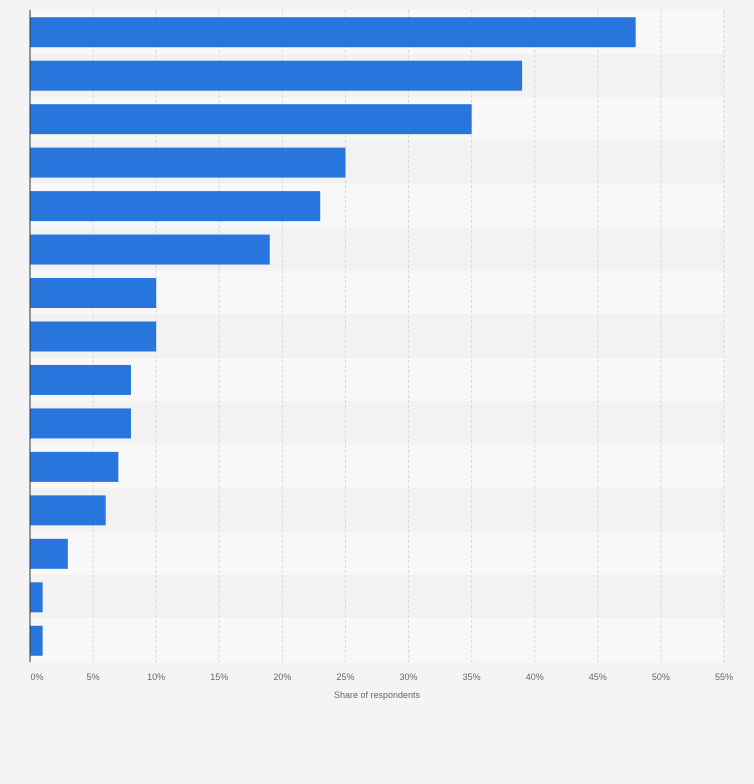 The width and height of the screenshot is (754, 784). I want to click on x-tick-label: 20%, so click(282, 677).